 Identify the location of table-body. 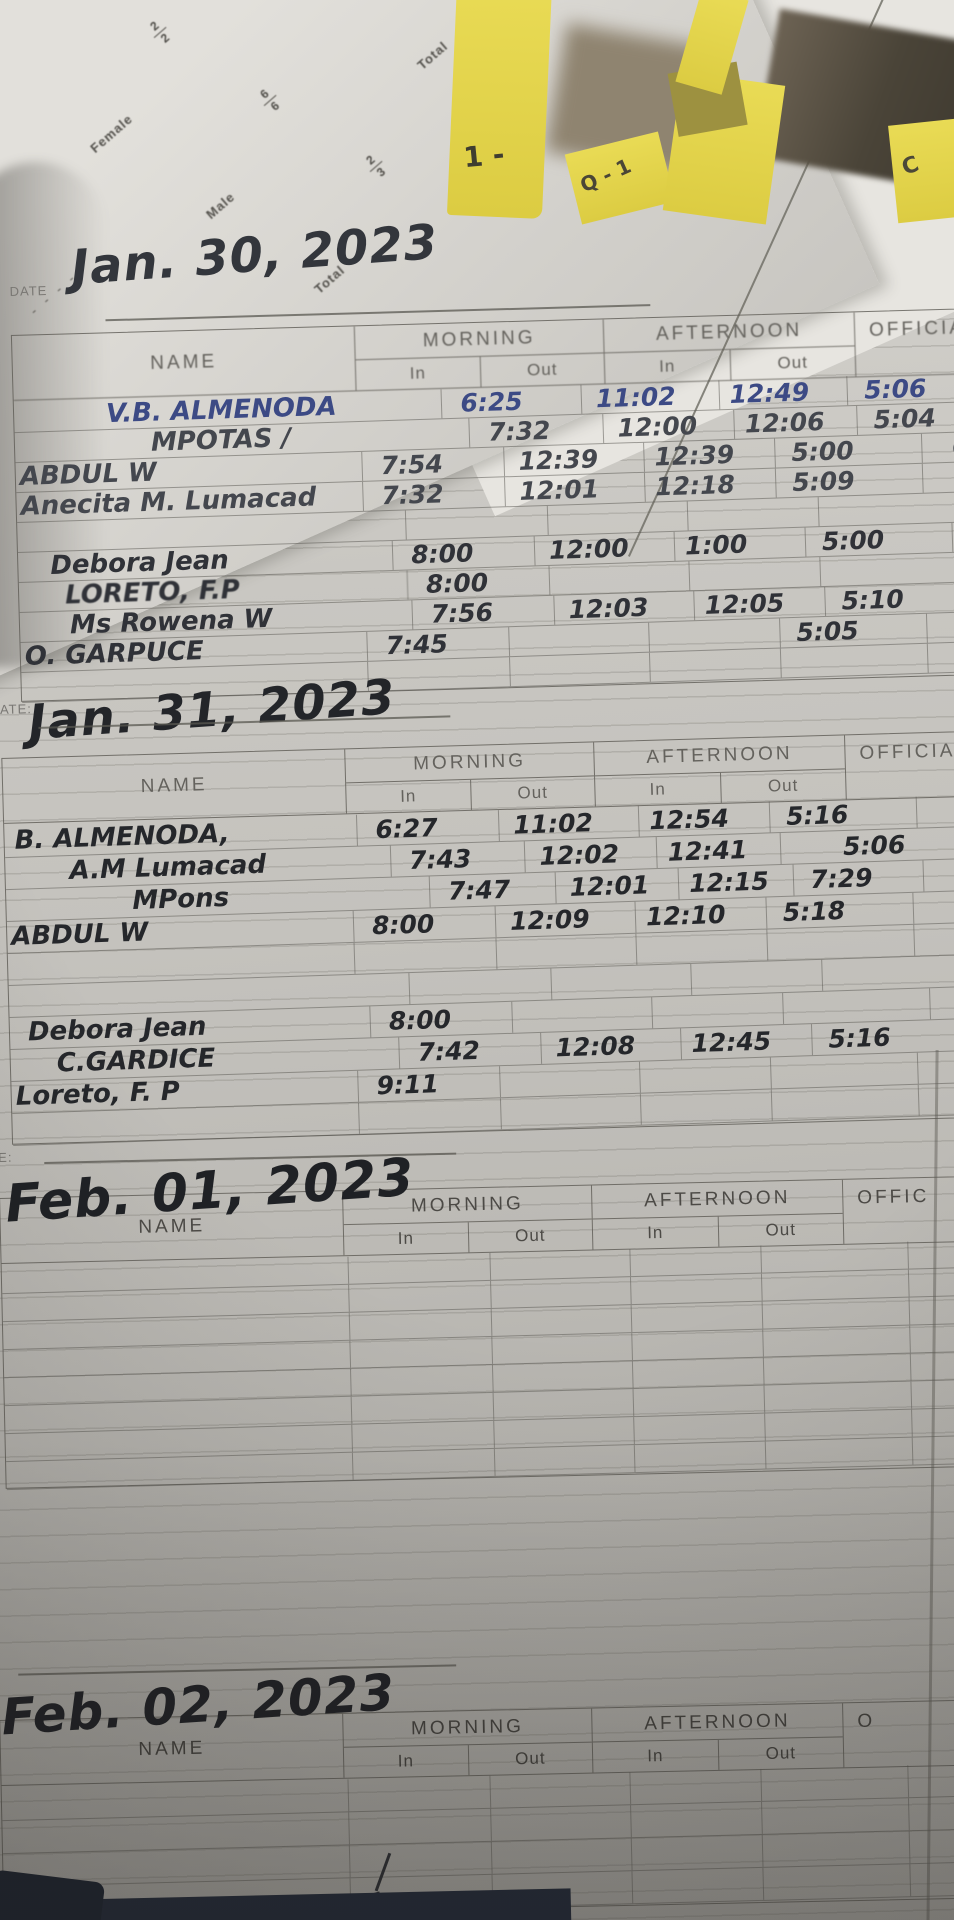
(477, 1364).